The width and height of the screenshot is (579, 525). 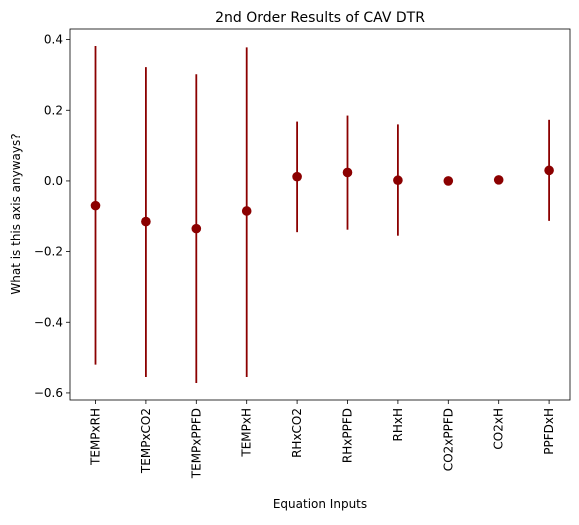 What do you see at coordinates (297, 433) in the screenshot?
I see `x-tick-label: RHxCO2` at bounding box center [297, 433].